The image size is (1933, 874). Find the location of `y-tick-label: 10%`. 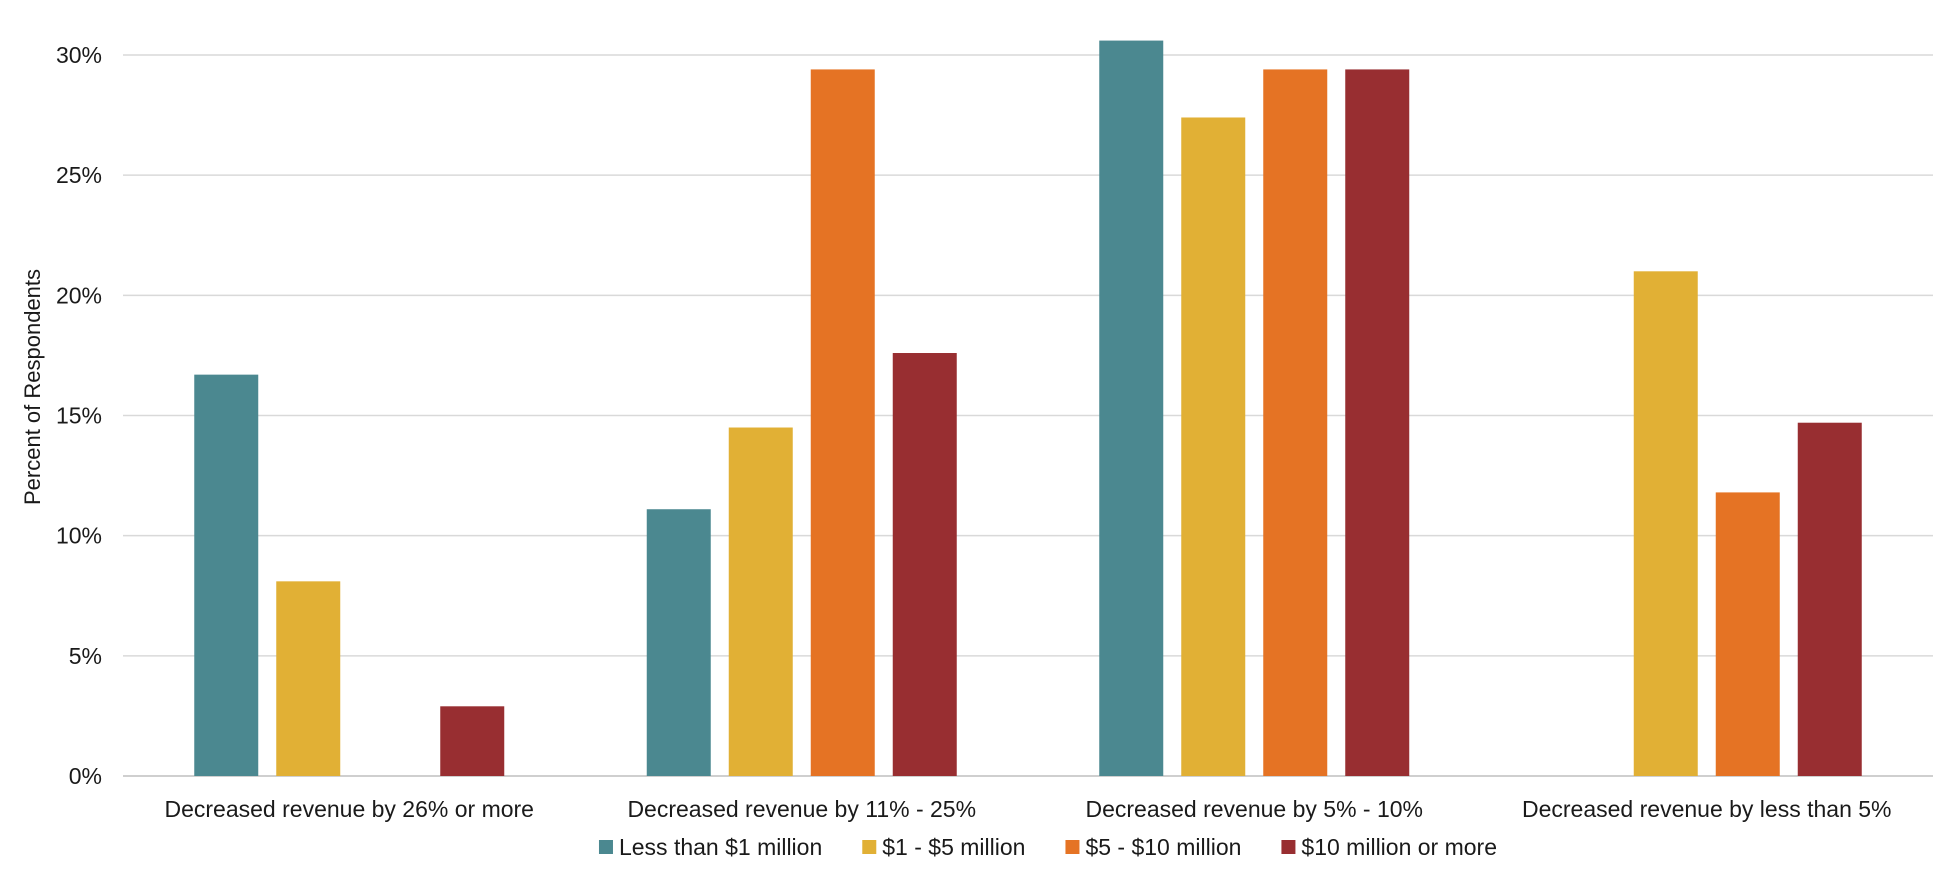

y-tick-label: 10% is located at coordinates (79, 536).